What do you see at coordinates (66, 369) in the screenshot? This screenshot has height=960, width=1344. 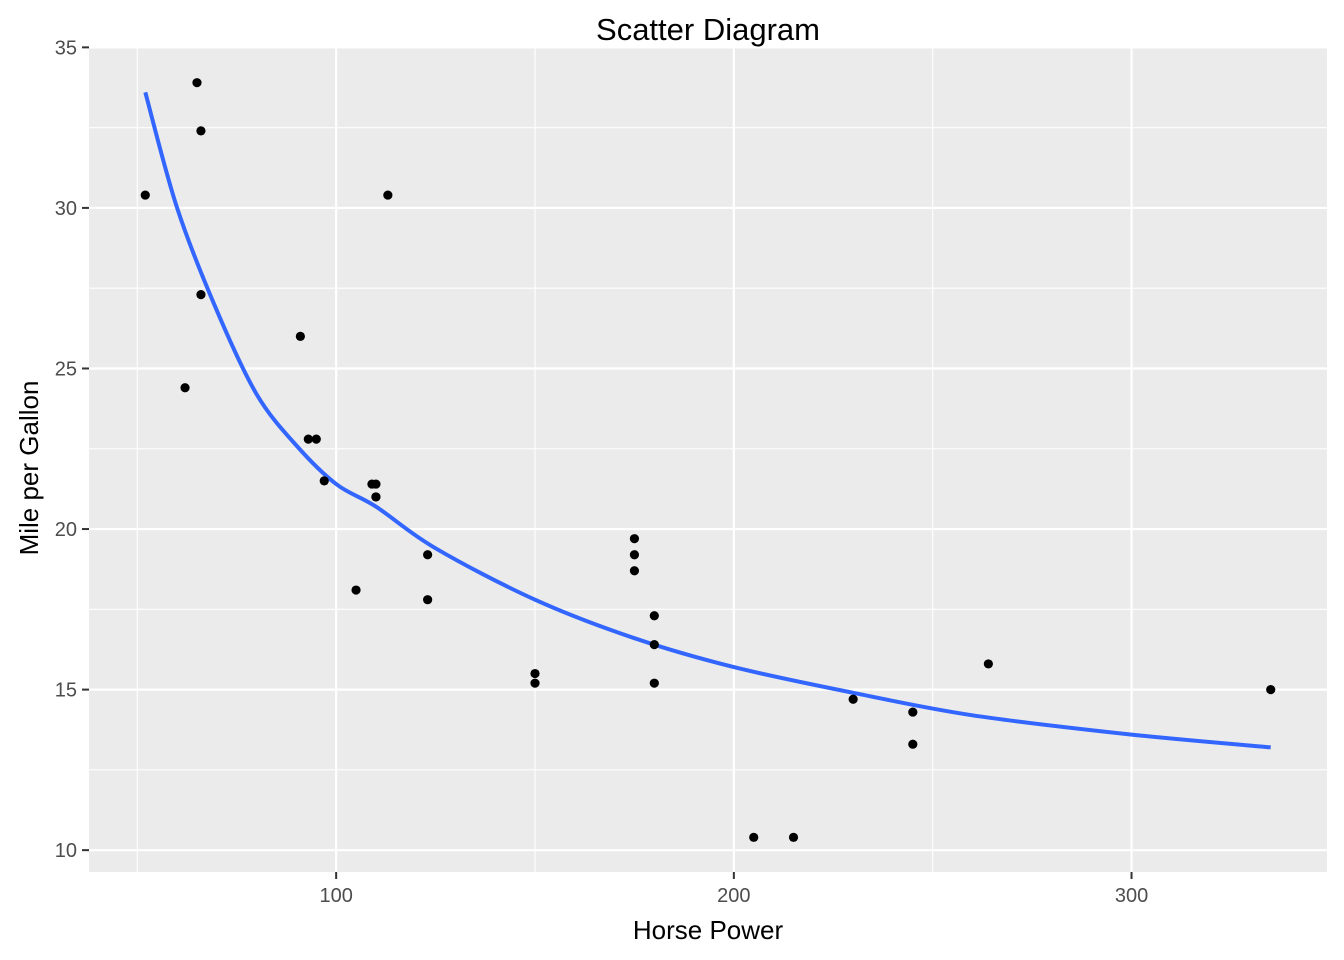 I see `y-tick-label: 25` at bounding box center [66, 369].